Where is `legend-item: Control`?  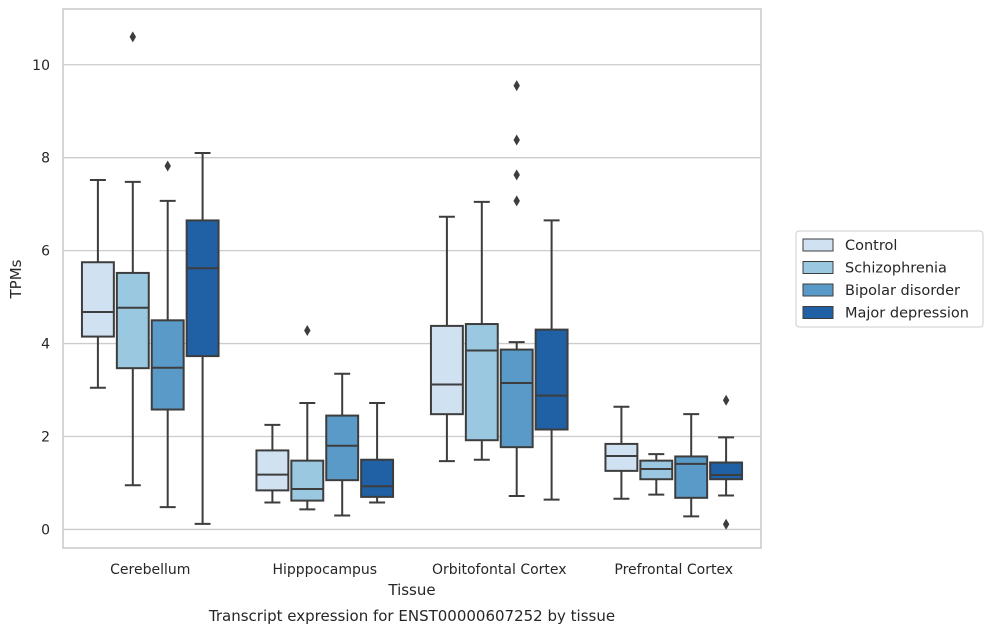
legend-item: Control is located at coordinates (849, 246).